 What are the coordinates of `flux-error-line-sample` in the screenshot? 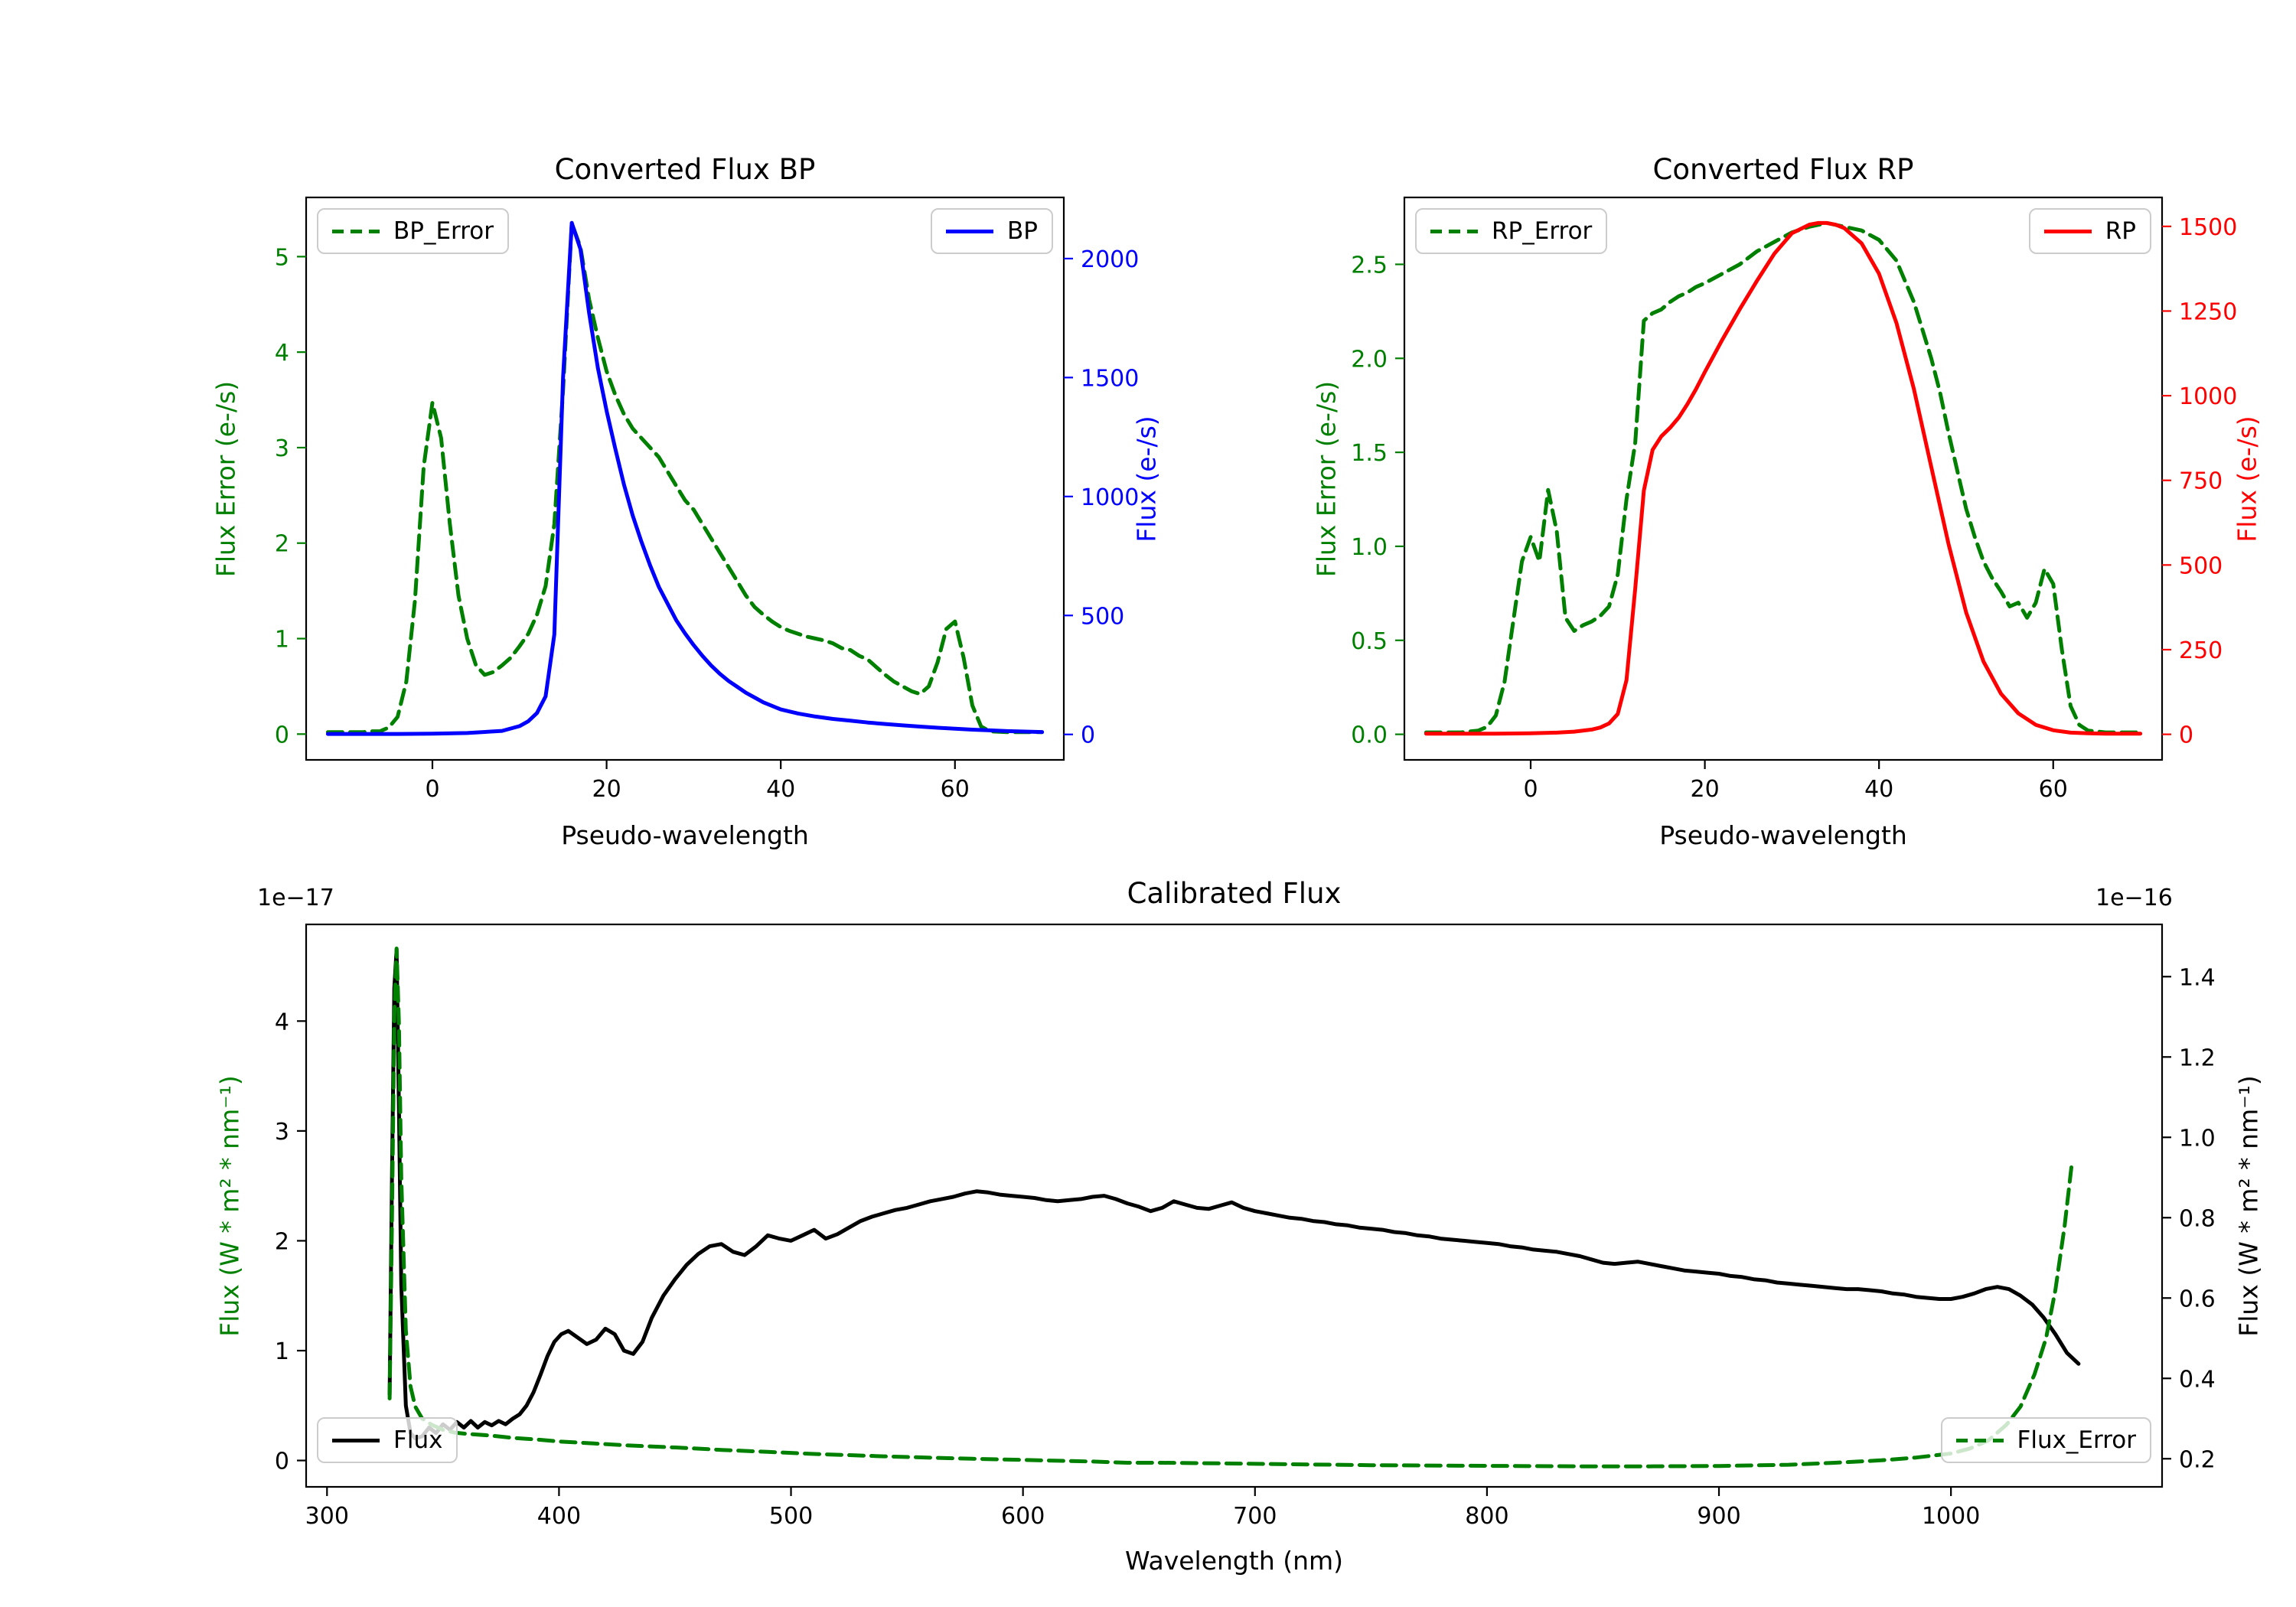 It's located at (1979, 1440).